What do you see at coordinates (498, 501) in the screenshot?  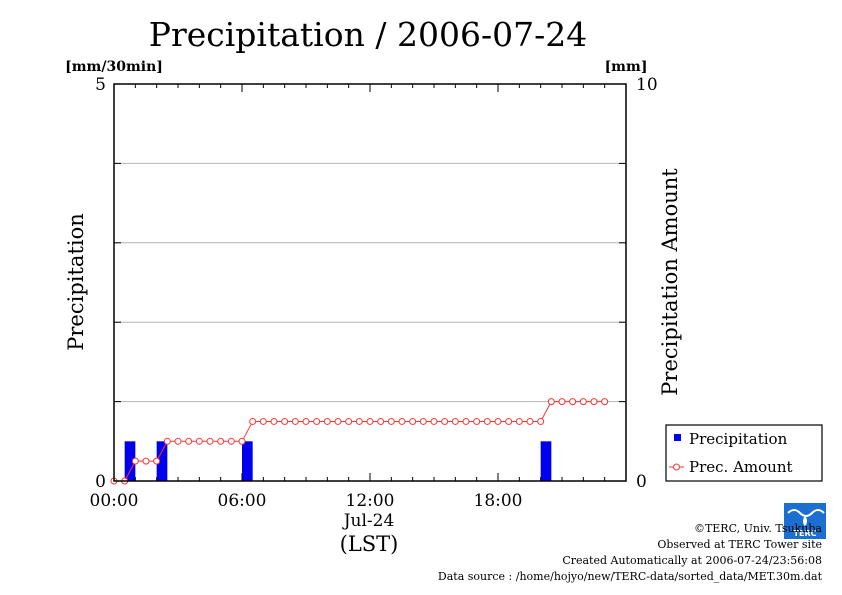 I see `x-tick-label: 18:00` at bounding box center [498, 501].